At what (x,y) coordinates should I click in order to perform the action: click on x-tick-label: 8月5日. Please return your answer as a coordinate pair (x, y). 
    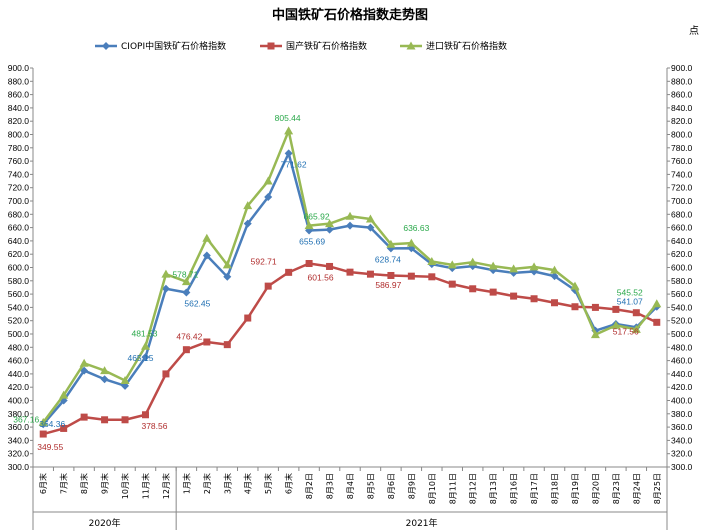
    Looking at the image, I should click on (370, 486).